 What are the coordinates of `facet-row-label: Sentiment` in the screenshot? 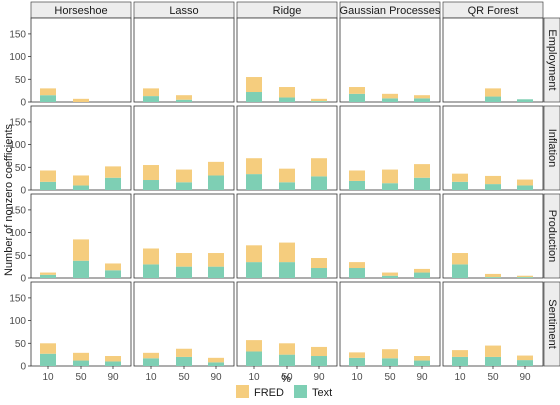 It's located at (552, 324).